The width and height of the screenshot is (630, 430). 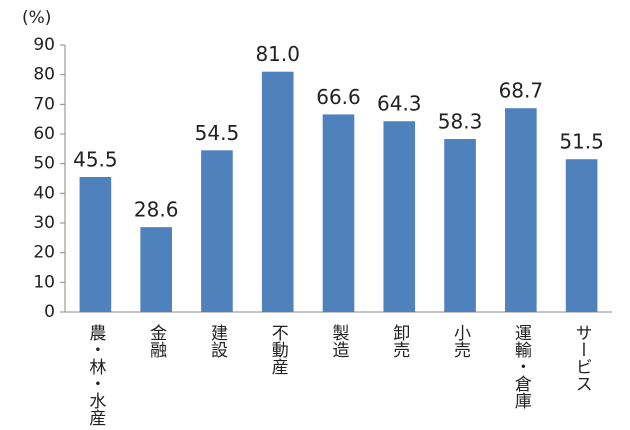 What do you see at coordinates (44, 282) in the screenshot?
I see `y-tick-label: 10` at bounding box center [44, 282].